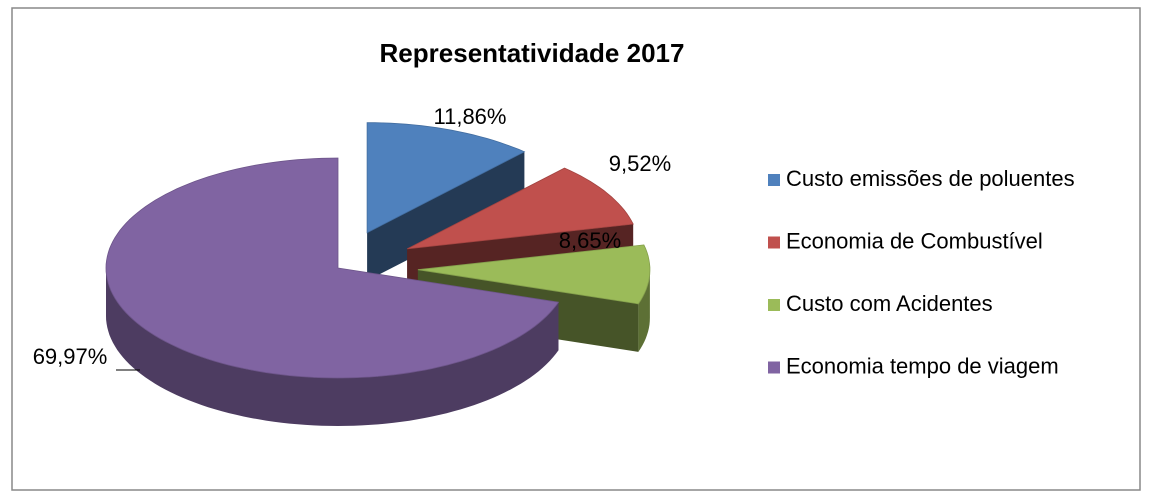 The width and height of the screenshot is (1152, 499). What do you see at coordinates (470, 116) in the screenshot?
I see `data-label: 11,86%` at bounding box center [470, 116].